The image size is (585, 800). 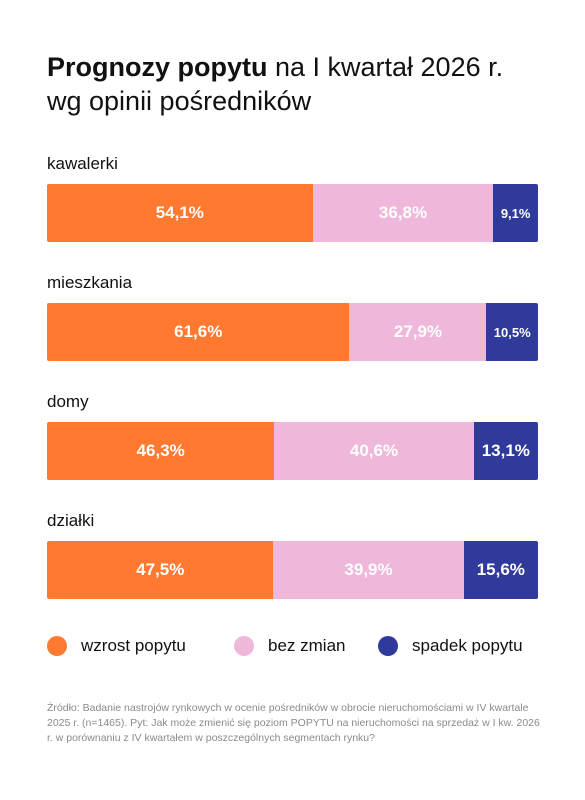 I want to click on title-rest: na I kwartał 2026 r., so click(x=385, y=67).